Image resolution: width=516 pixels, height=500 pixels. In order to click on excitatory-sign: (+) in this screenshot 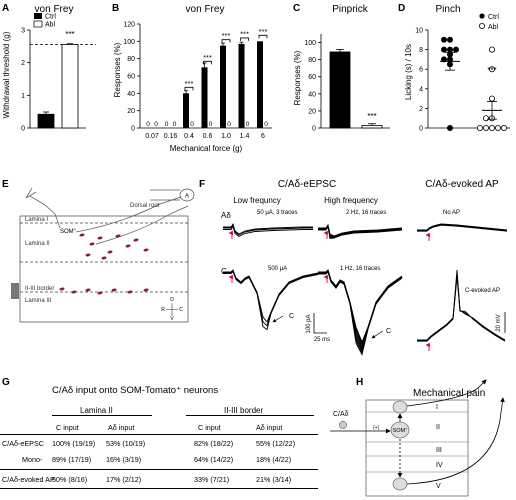, I will do `click(376, 428)`.